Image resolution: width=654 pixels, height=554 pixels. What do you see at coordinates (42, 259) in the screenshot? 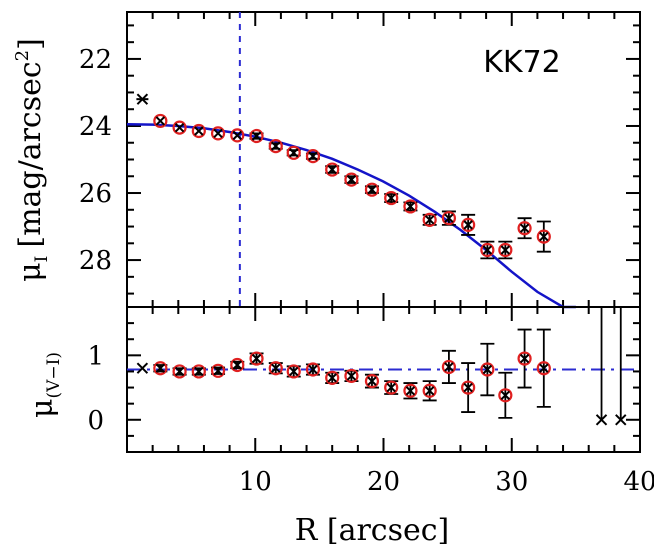
I see `top-ylabel-subscript: I` at bounding box center [42, 259].